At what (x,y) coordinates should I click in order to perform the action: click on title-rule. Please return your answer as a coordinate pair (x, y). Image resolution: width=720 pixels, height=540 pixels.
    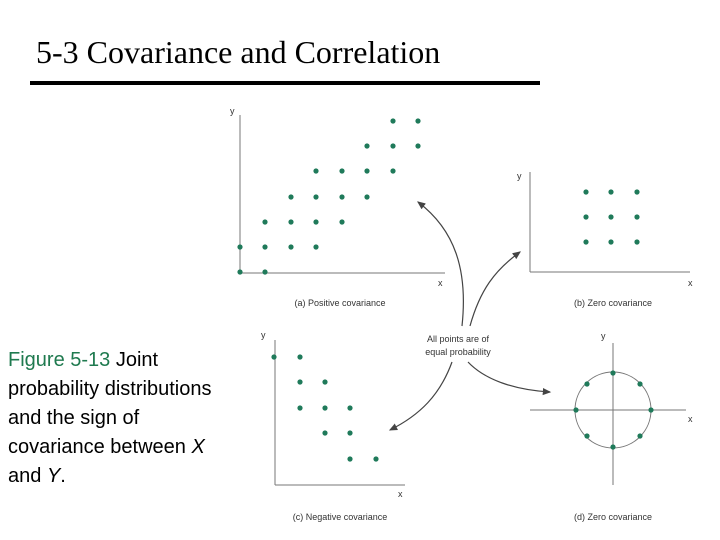
    Looking at the image, I should click on (285, 83).